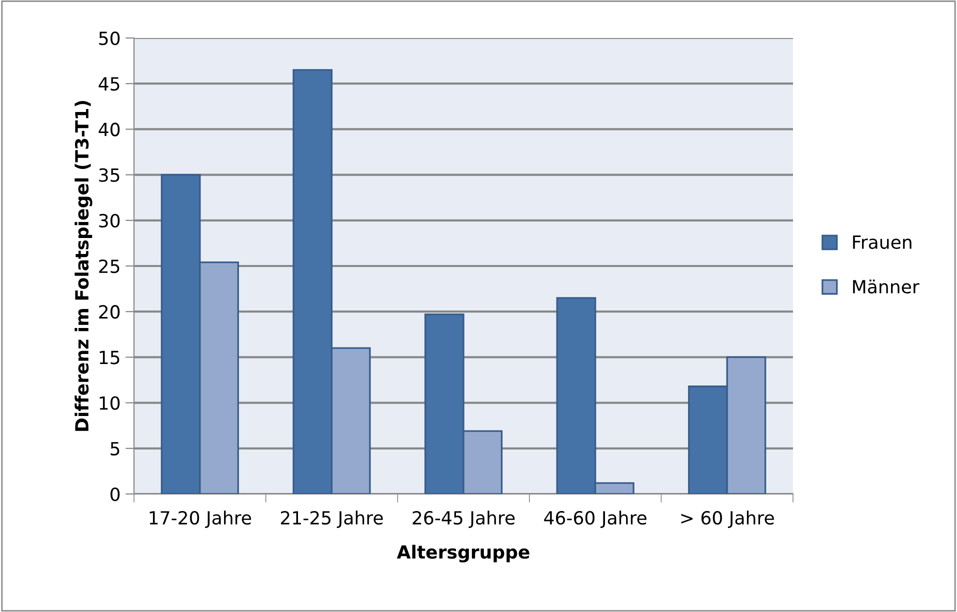  Describe the element at coordinates (115, 449) in the screenshot. I see `y-tick-label: 5` at that location.